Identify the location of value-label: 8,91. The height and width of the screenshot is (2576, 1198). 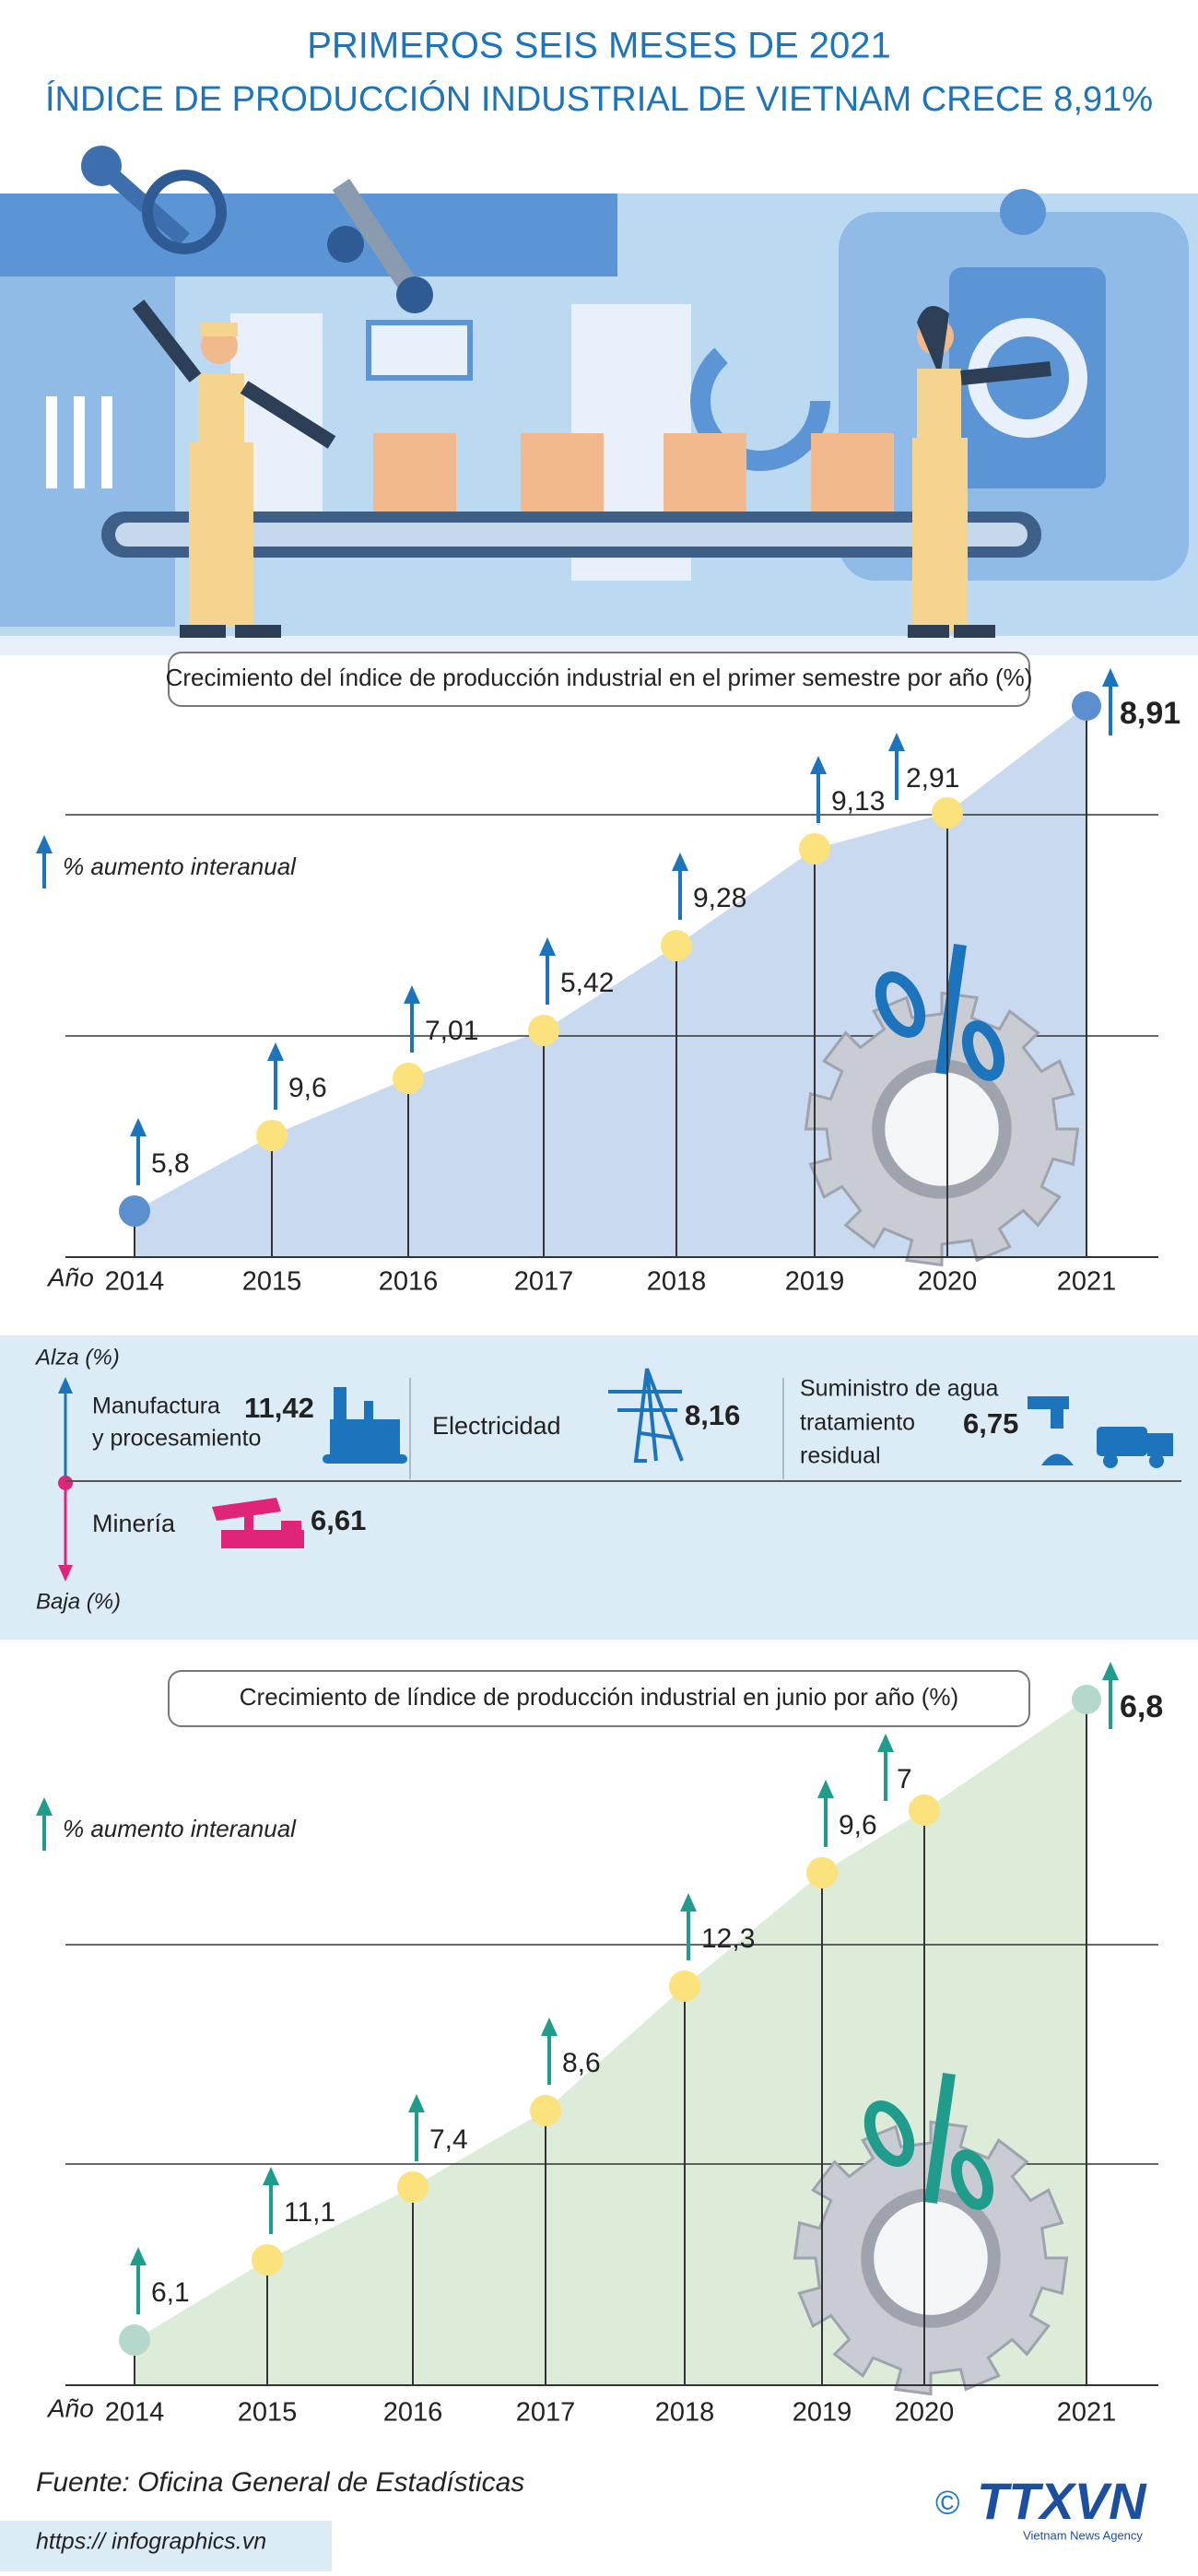
(1150, 713).